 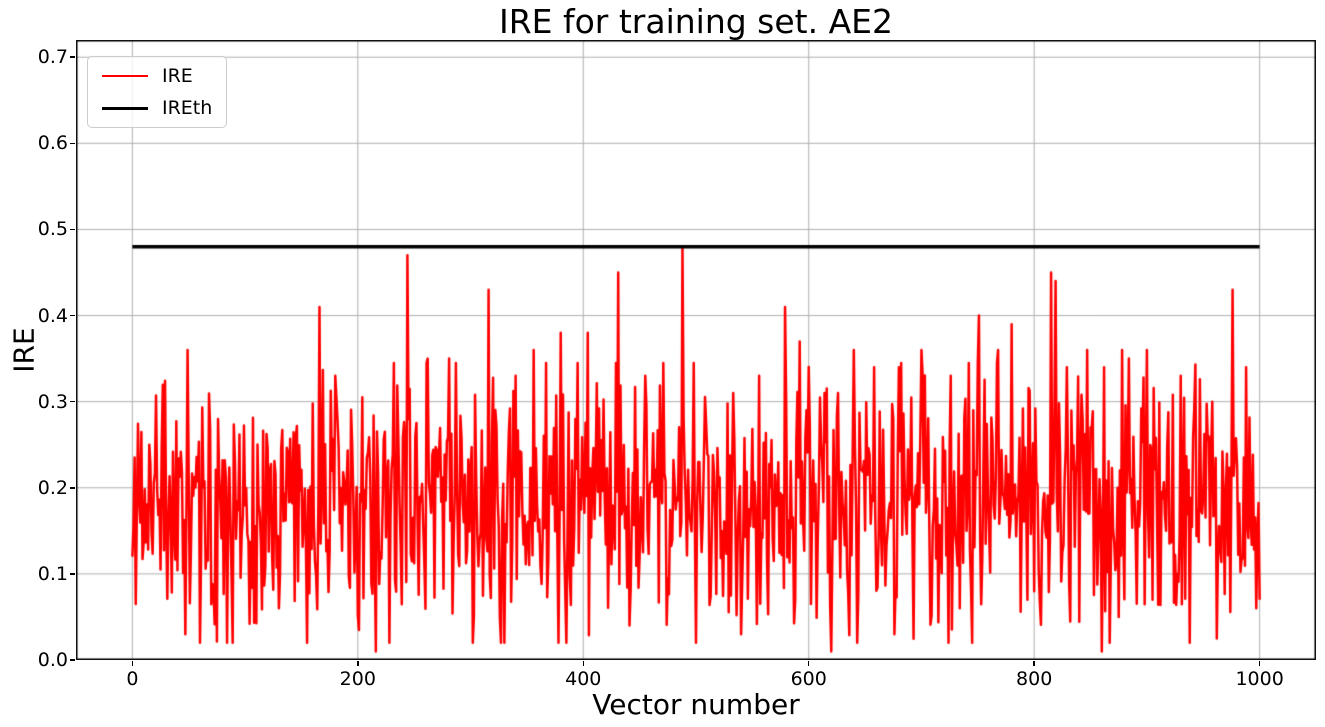 What do you see at coordinates (157, 76) in the screenshot?
I see `legend-entry-IRE: IRE` at bounding box center [157, 76].